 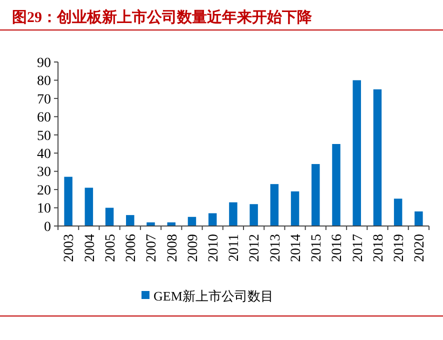 I want to click on y-tick-label: 0, so click(x=47, y=227).